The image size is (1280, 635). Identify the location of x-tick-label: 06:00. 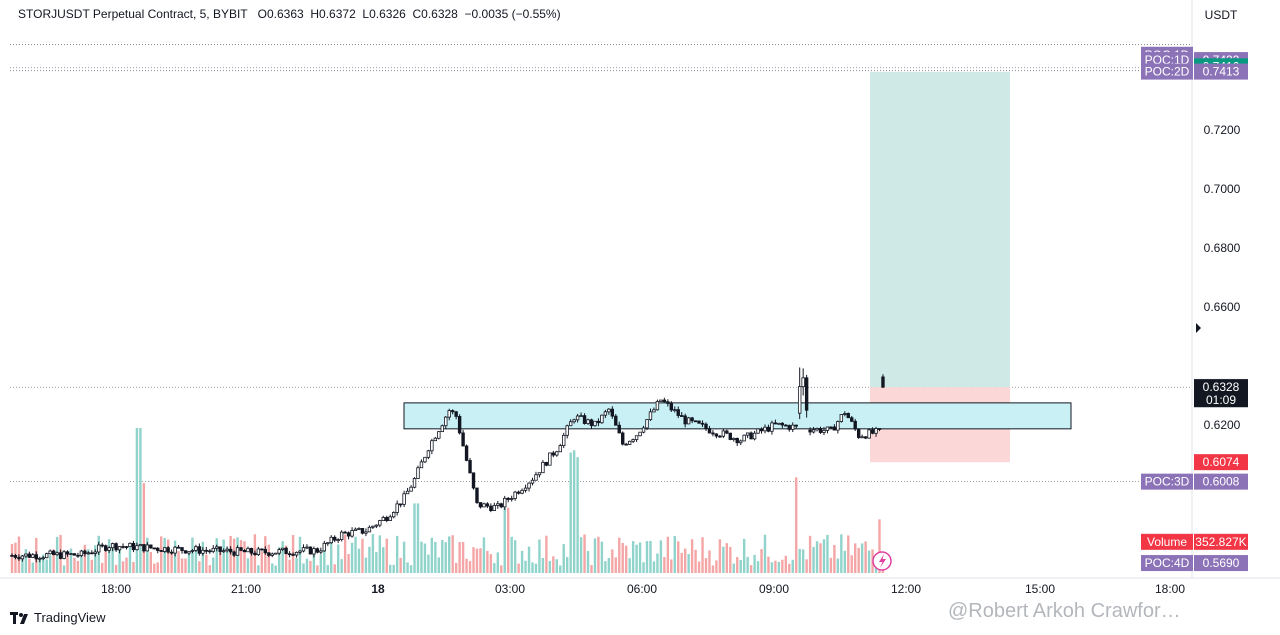
(642, 589).